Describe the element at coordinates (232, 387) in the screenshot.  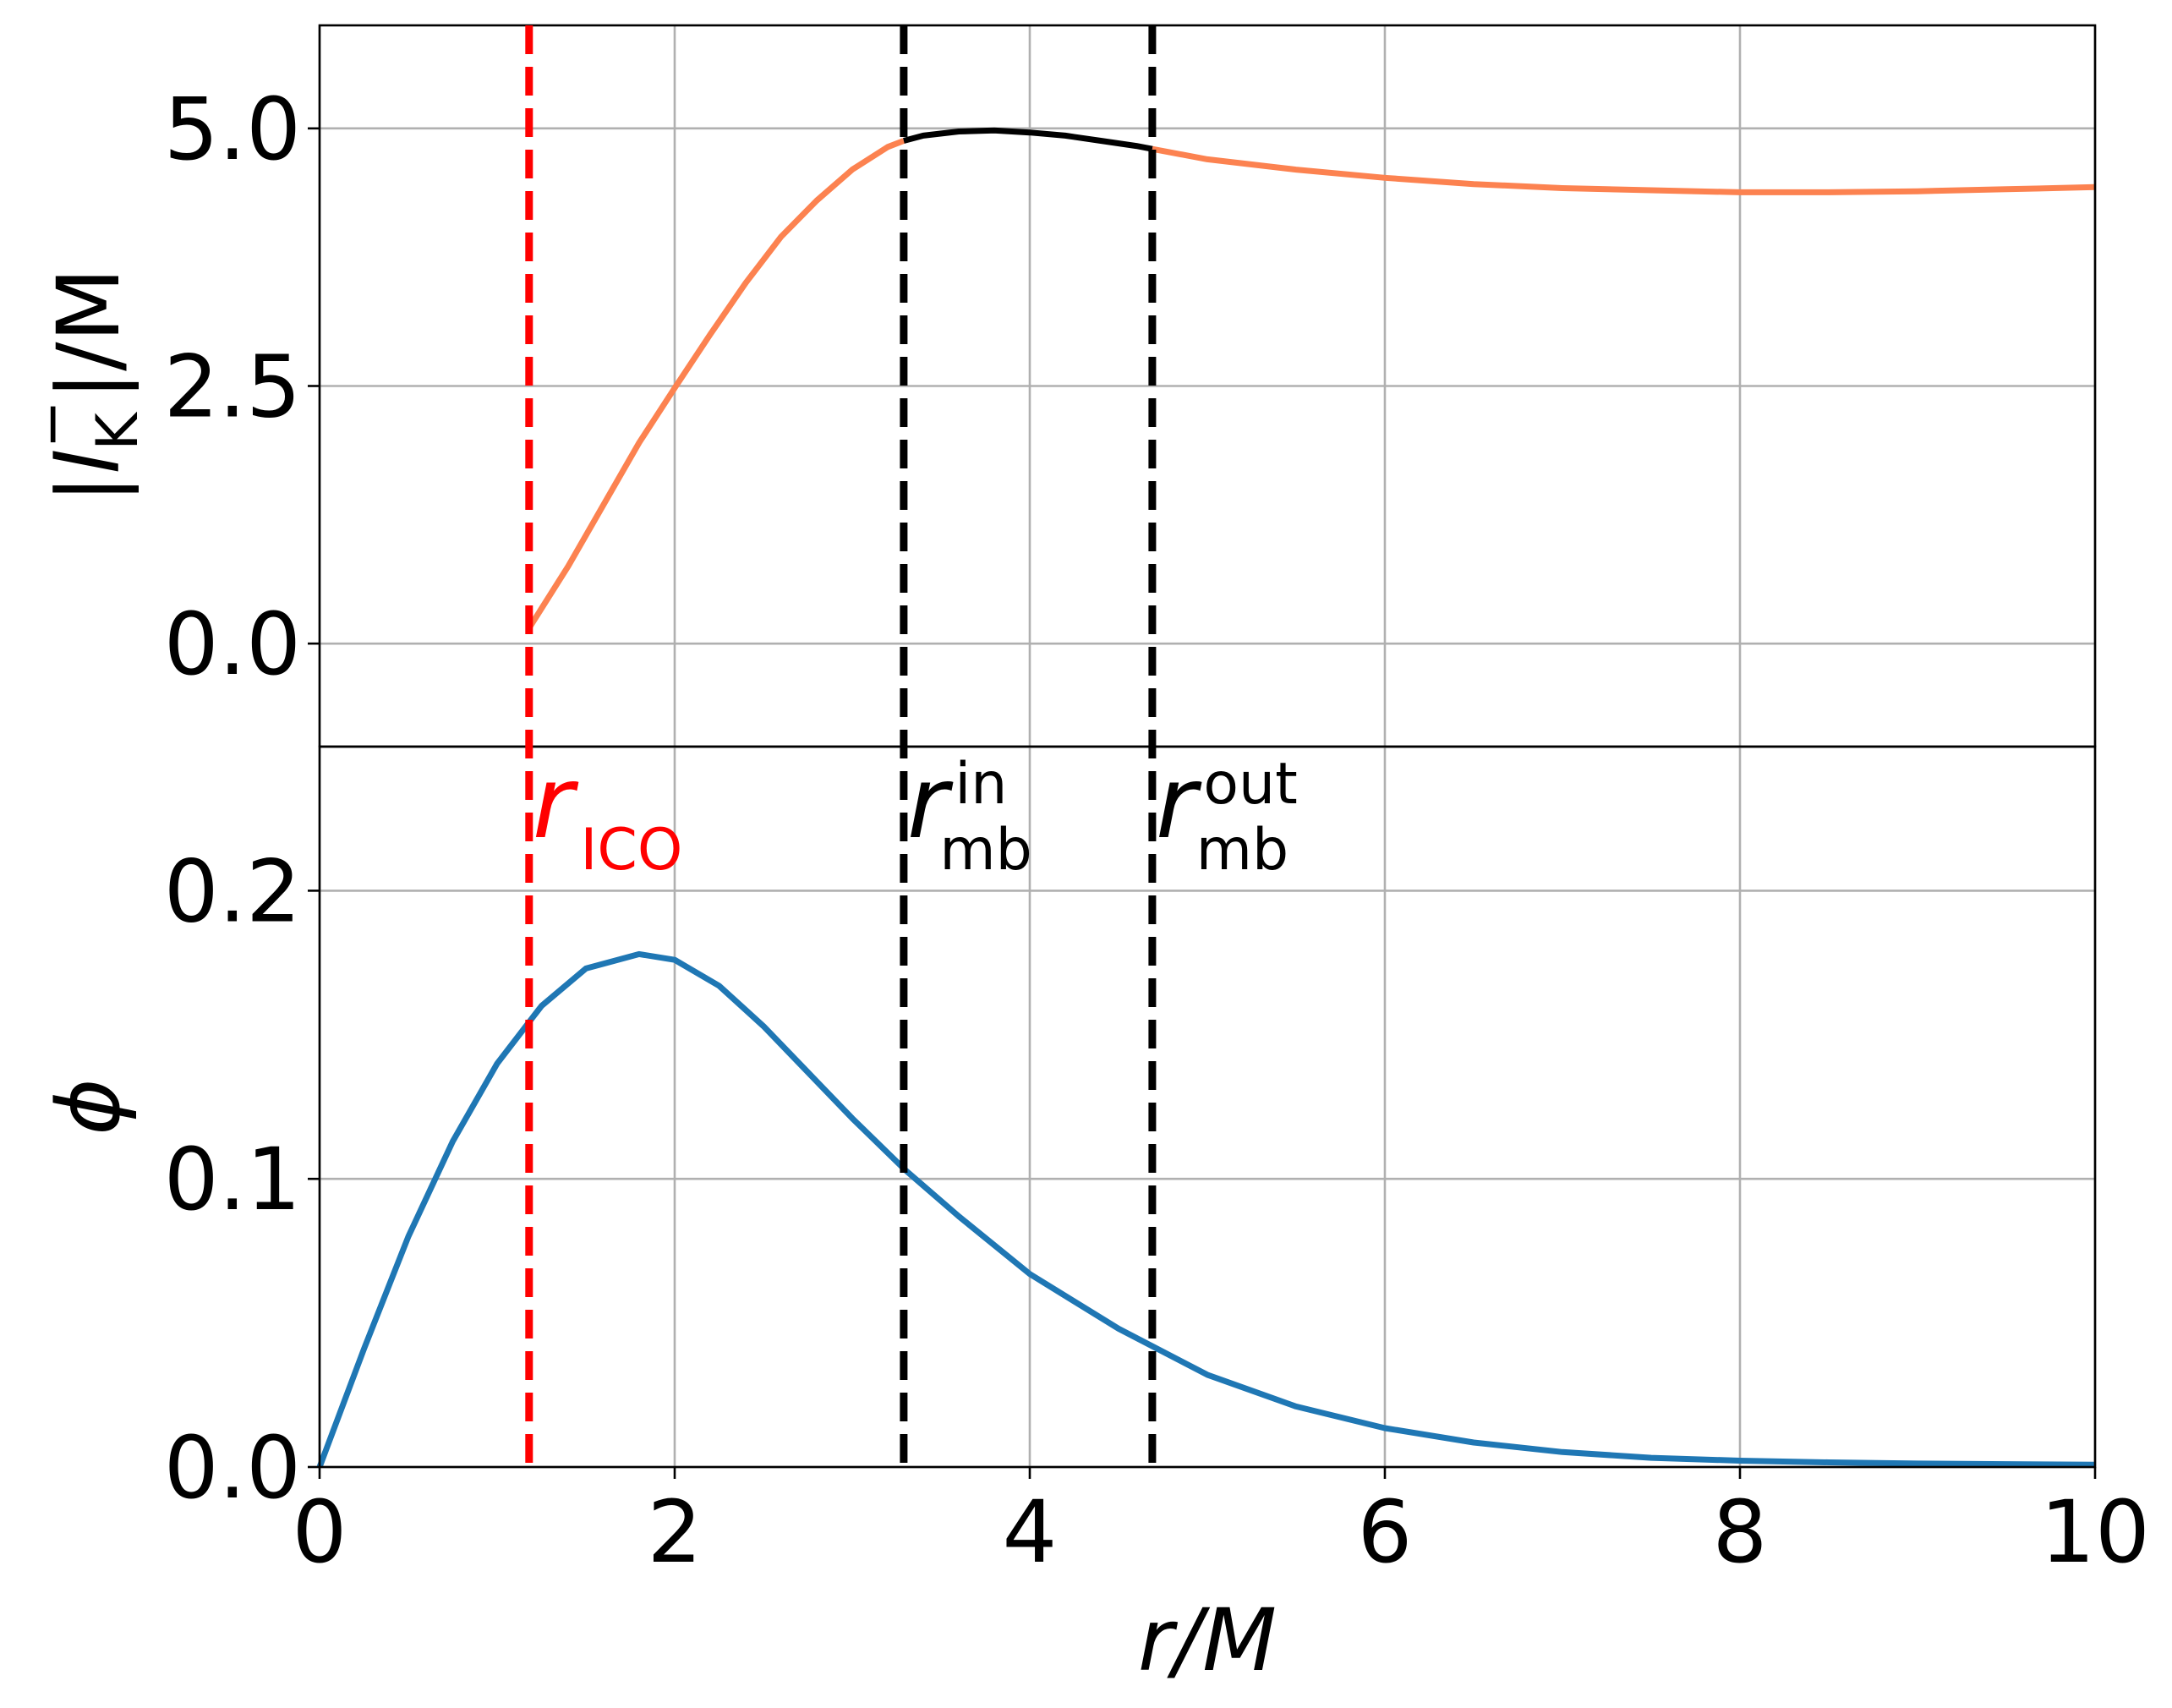
I see `top-y-tick-label: 2.5` at that location.